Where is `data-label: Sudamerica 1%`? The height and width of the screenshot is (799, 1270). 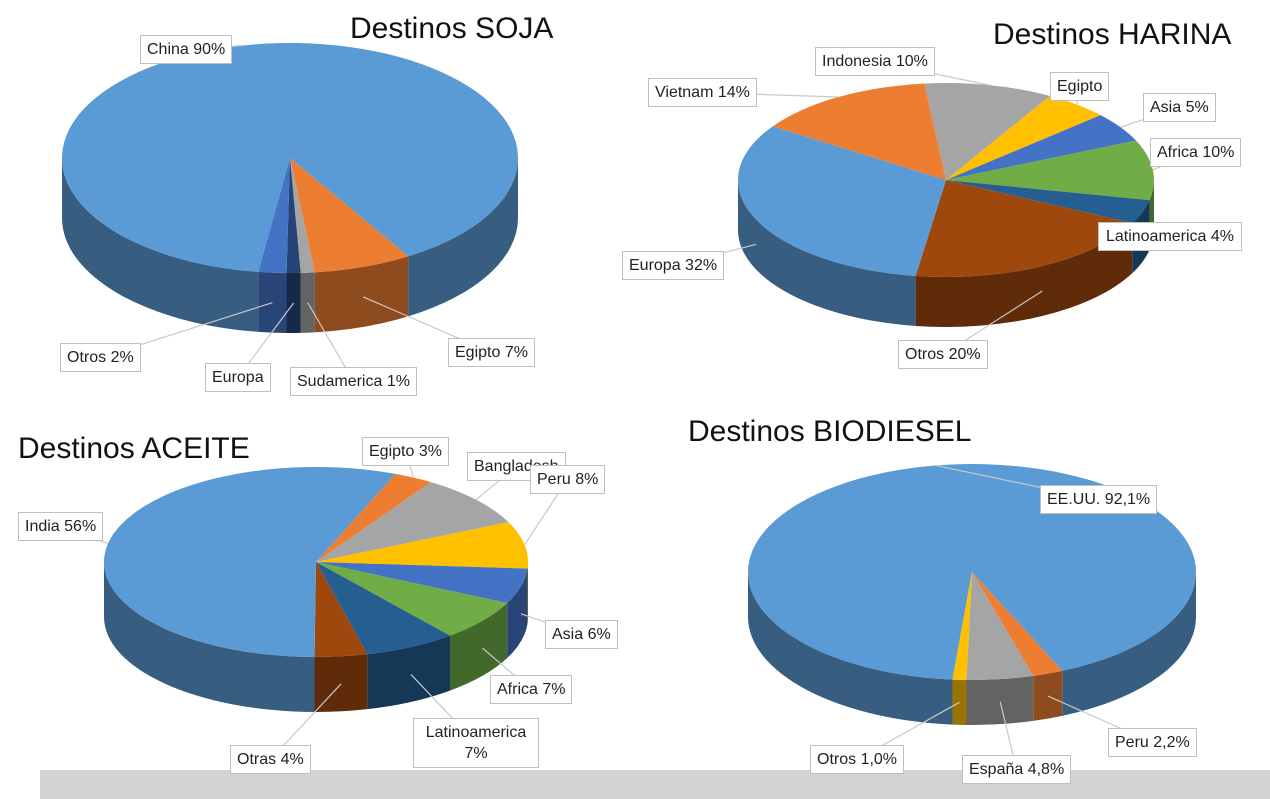 data-label: Sudamerica 1% is located at coordinates (353, 381).